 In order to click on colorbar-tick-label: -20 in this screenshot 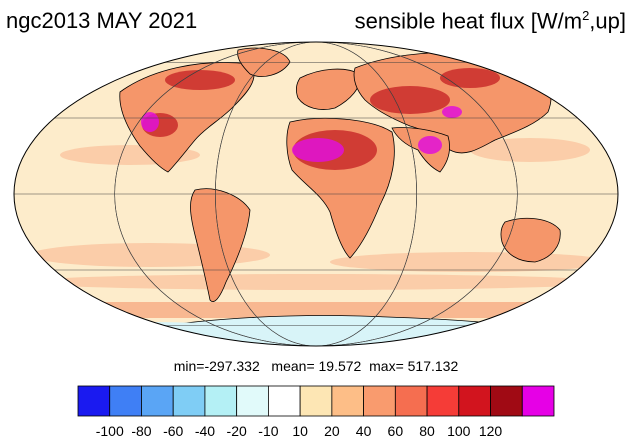, I will do `click(237, 431)`.